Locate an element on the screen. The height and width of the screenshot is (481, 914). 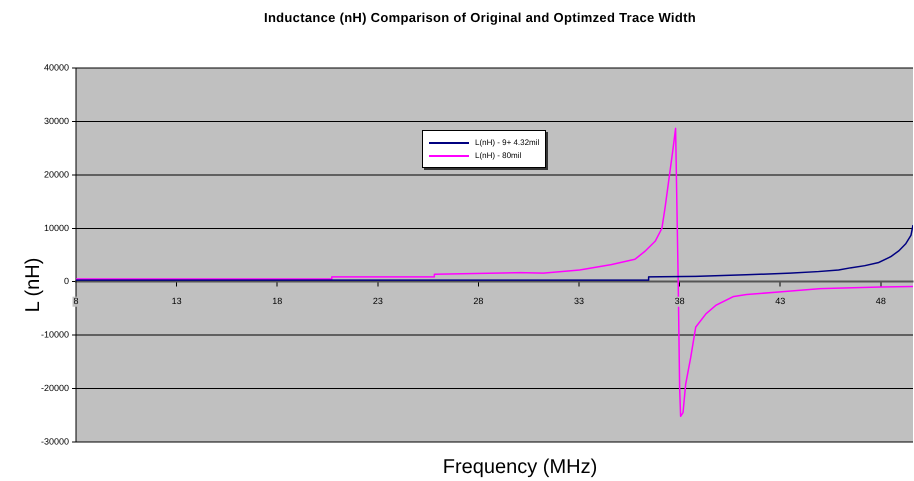
x-tick-label: 8 is located at coordinates (76, 301).